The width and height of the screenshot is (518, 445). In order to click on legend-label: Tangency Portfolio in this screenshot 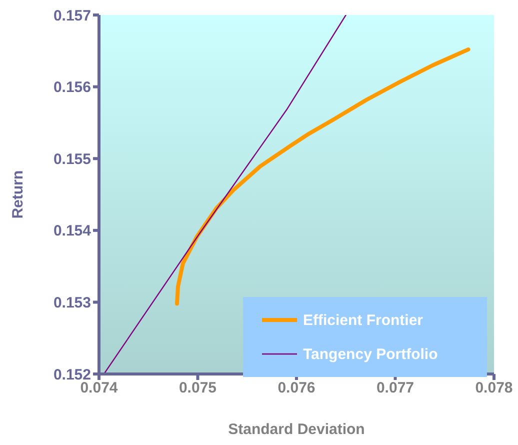, I will do `click(370, 354)`.